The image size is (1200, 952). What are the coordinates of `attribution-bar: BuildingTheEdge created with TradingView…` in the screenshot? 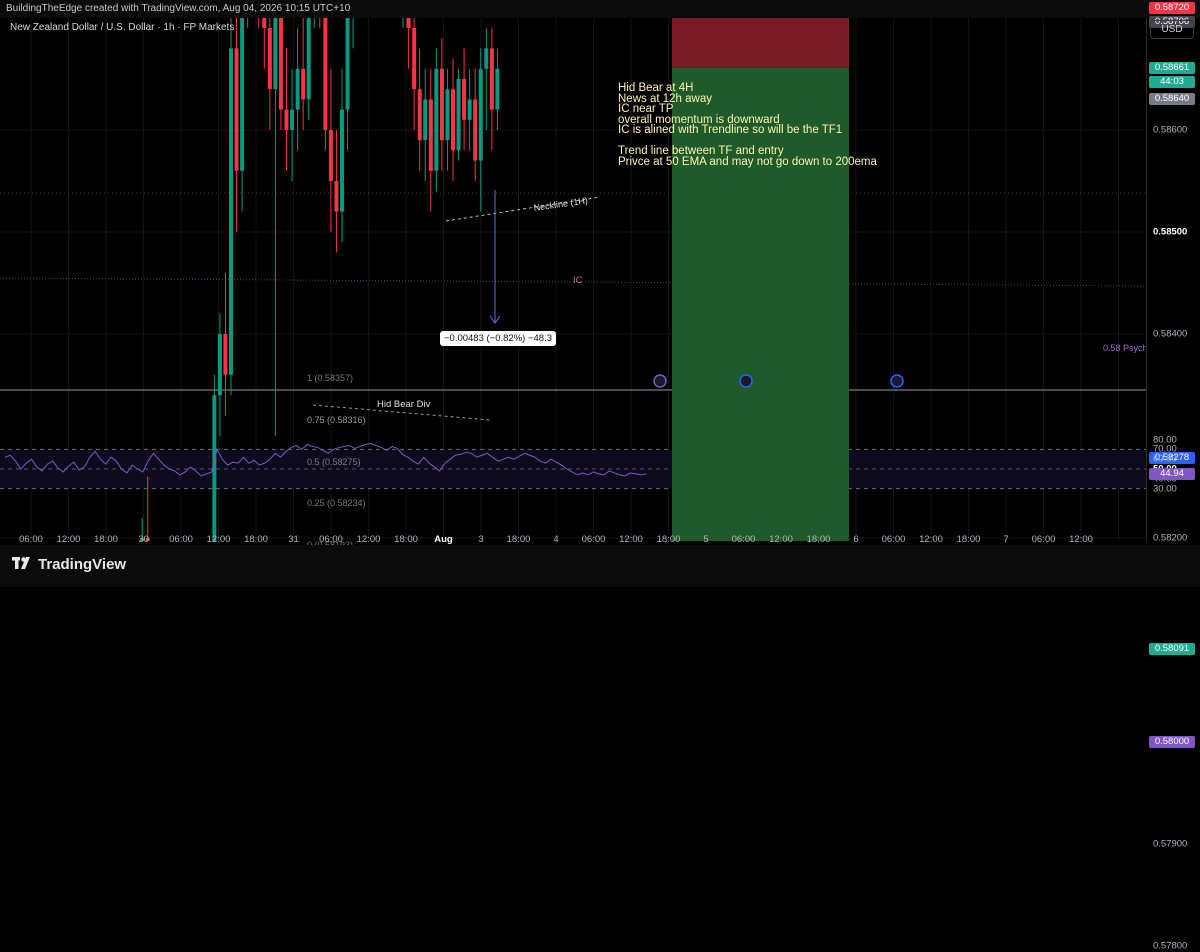 It's located at (600, 9).